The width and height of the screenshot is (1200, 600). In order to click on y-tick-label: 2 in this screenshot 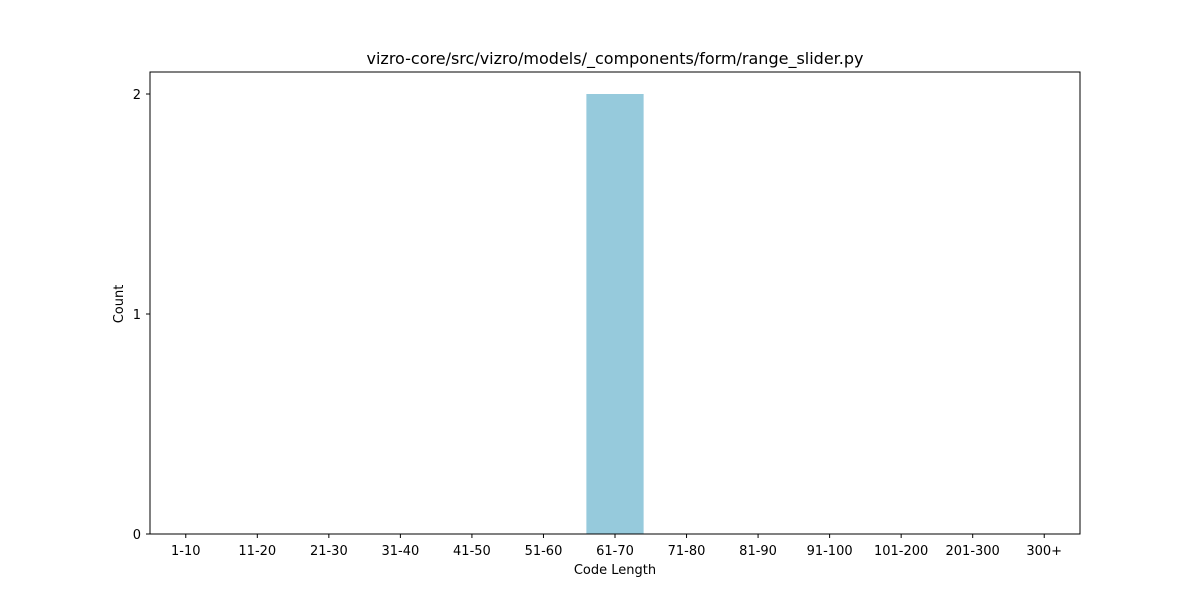, I will do `click(137, 95)`.